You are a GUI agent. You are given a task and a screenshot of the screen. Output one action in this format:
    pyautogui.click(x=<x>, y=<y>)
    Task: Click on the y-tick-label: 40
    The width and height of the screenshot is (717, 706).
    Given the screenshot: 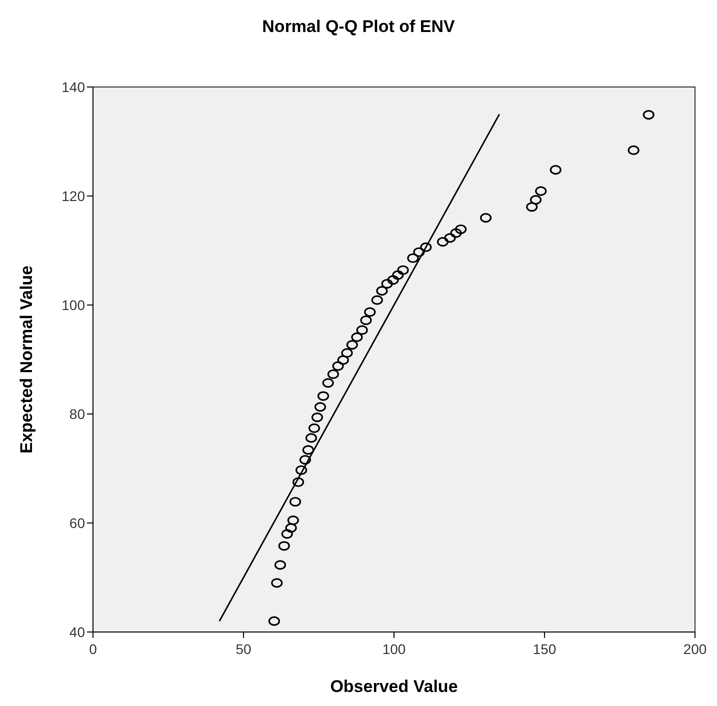 What is the action you would take?
    pyautogui.click(x=77, y=632)
    